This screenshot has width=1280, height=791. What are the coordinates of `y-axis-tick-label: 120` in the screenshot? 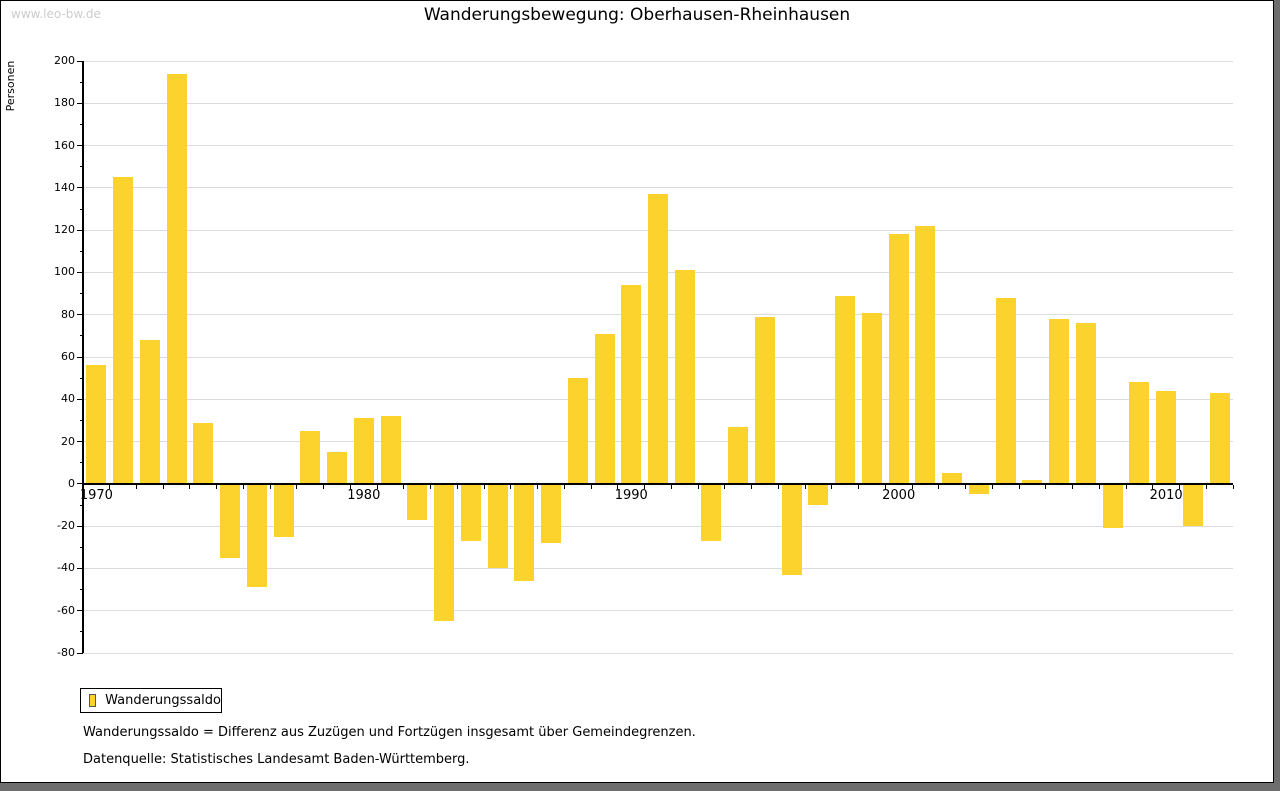 It's located at (64, 230).